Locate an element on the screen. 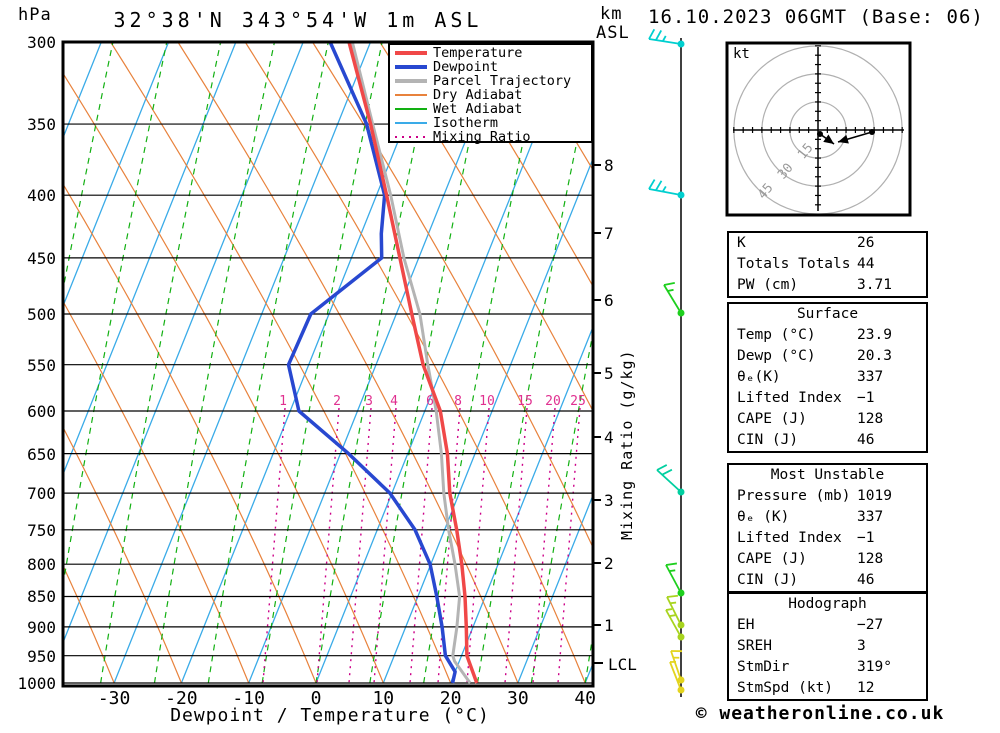 This screenshot has height=733, width=1000. table-row: EH −27 is located at coordinates (827, 625).